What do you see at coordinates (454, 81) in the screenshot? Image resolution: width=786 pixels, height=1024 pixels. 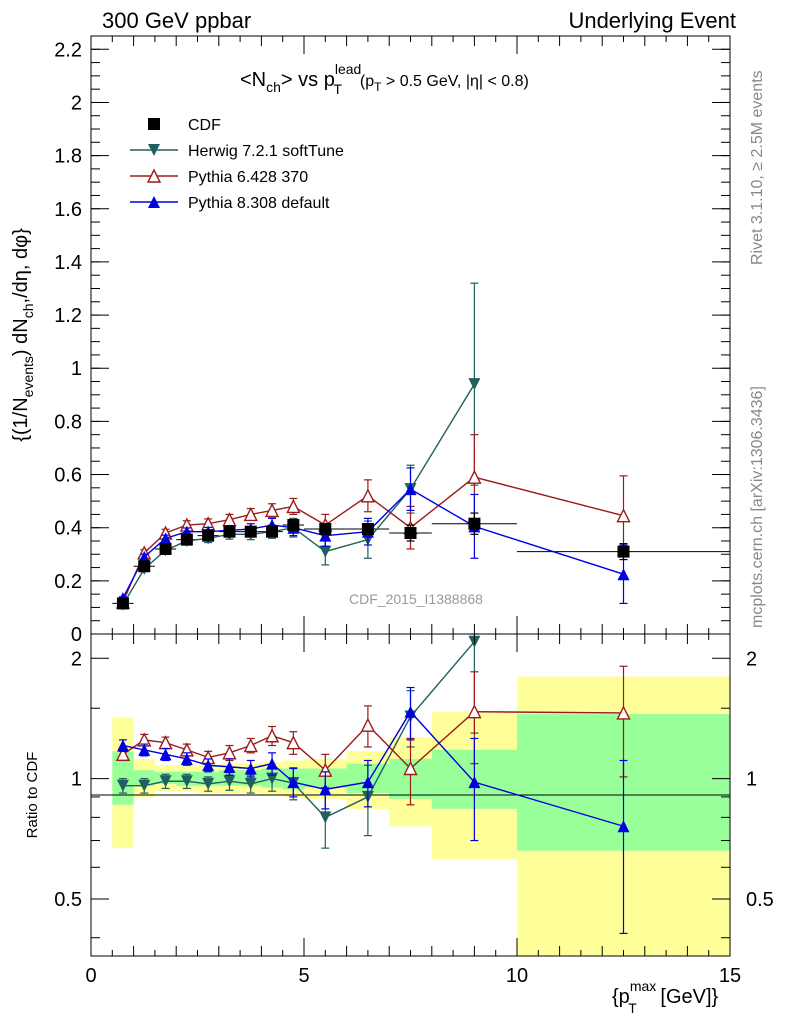 I see `title-cut2: > 0.5 GeV, |η| < 0.8)` at bounding box center [454, 81].